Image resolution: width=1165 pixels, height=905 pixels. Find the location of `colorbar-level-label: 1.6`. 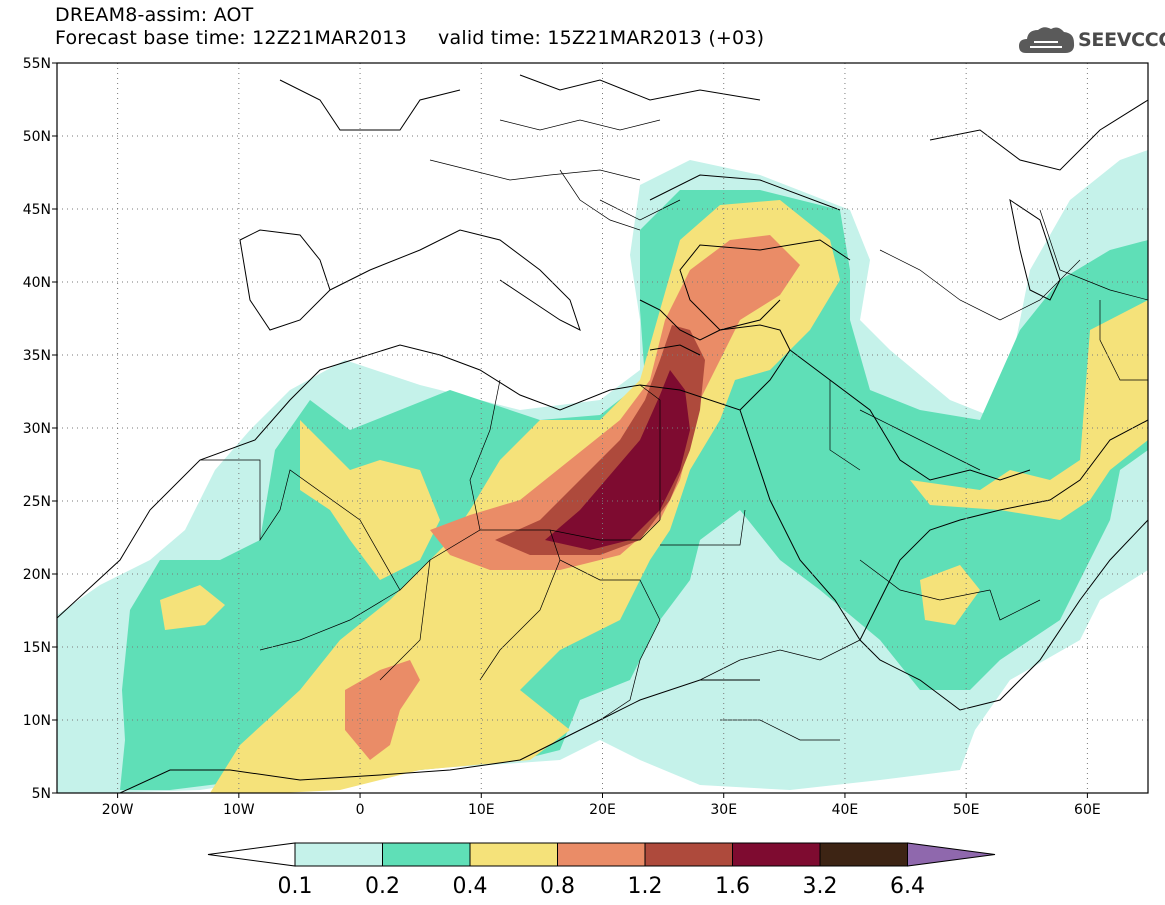

colorbar-level-label: 1.6 is located at coordinates (732, 886).